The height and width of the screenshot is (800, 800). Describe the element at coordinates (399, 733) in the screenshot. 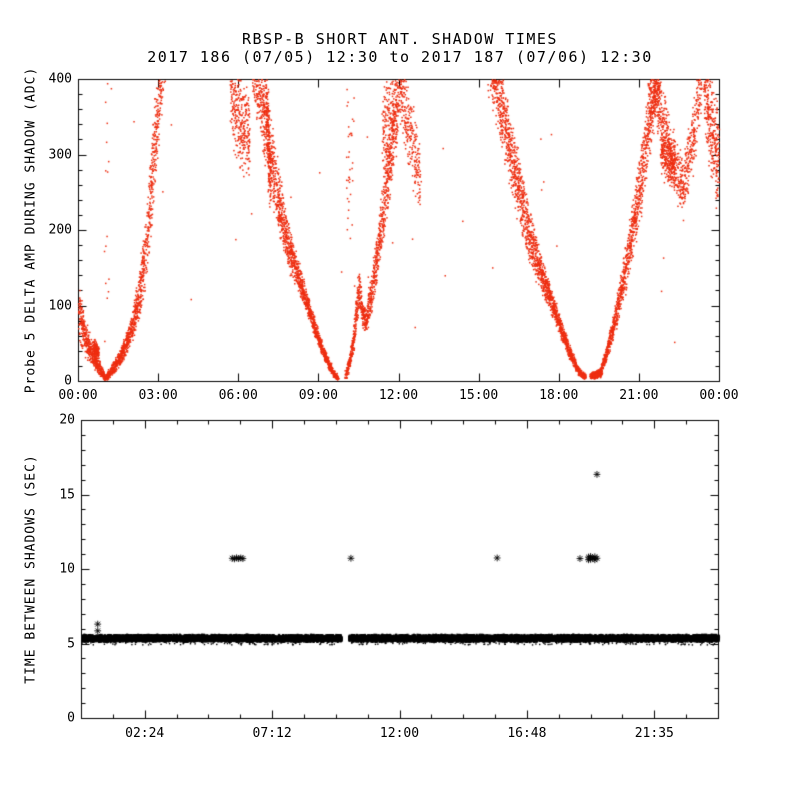

I see `bottom-x-tick-label: 12:00` at that location.